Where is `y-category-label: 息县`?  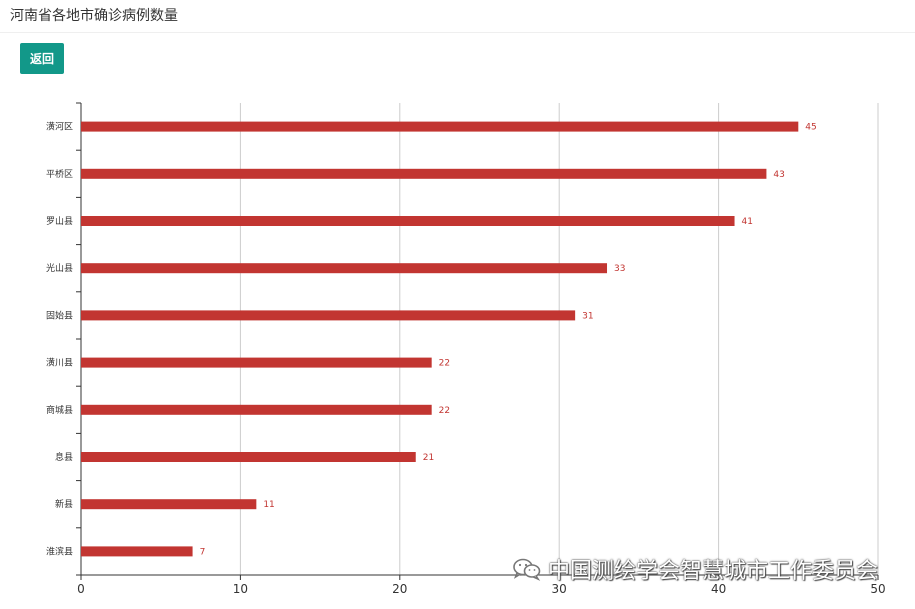
y-category-label: 息县 is located at coordinates (64, 457).